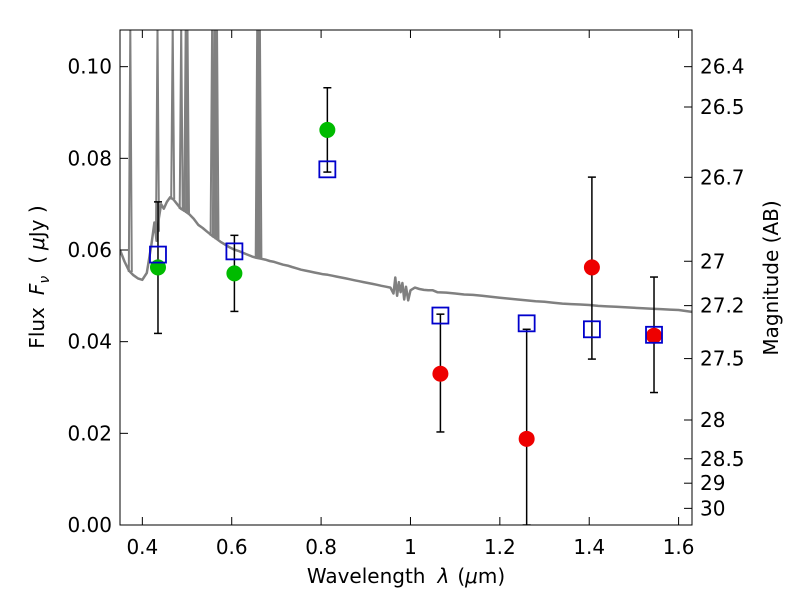  I want to click on y-tick-label: 0.04, so click(89, 342).